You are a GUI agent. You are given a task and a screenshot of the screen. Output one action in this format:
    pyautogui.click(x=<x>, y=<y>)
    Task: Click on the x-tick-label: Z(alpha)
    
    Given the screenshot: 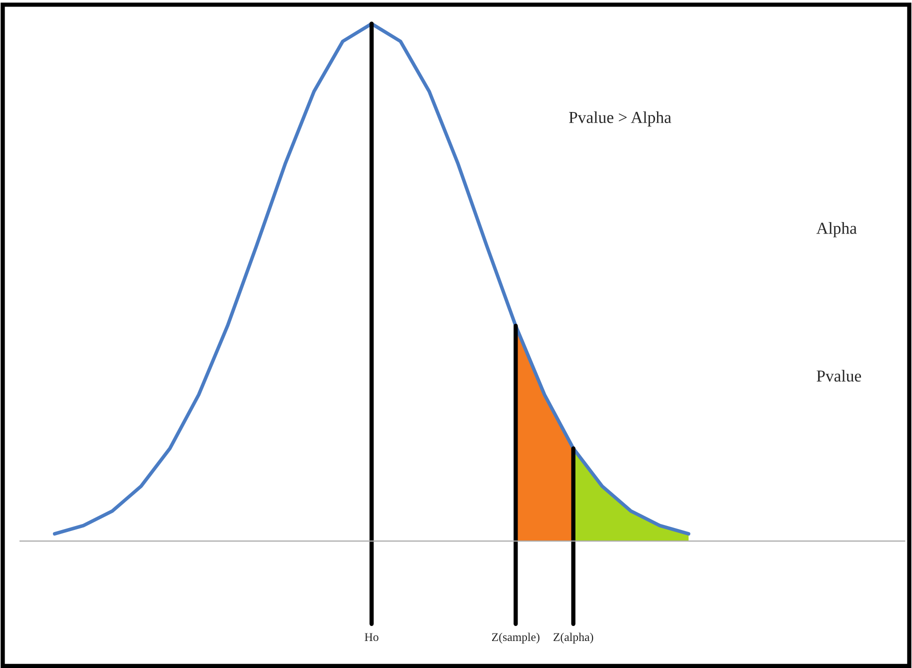 What is the action you would take?
    pyautogui.click(x=574, y=638)
    